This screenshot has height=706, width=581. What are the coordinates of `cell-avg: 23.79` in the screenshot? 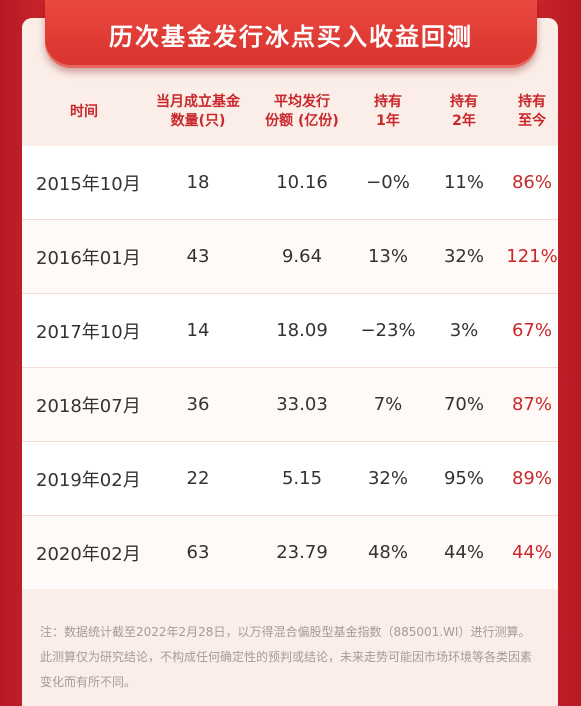 It's located at (302, 552).